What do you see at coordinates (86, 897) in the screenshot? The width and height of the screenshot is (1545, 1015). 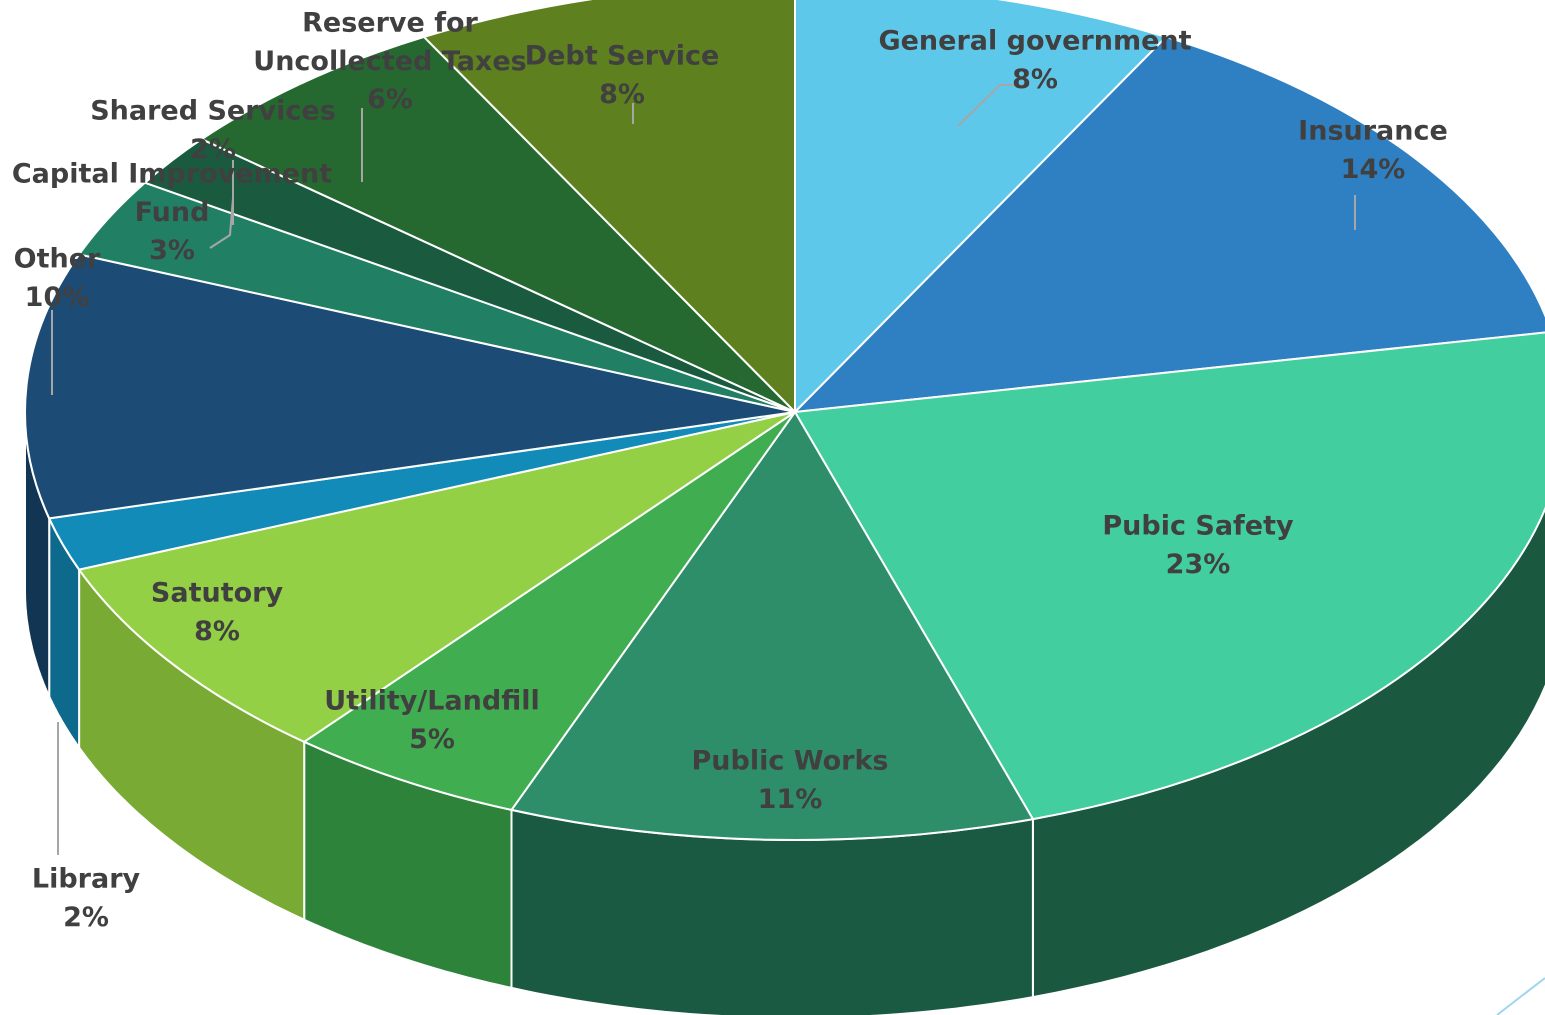 I see `label-library: Library 2%` at bounding box center [86, 897].